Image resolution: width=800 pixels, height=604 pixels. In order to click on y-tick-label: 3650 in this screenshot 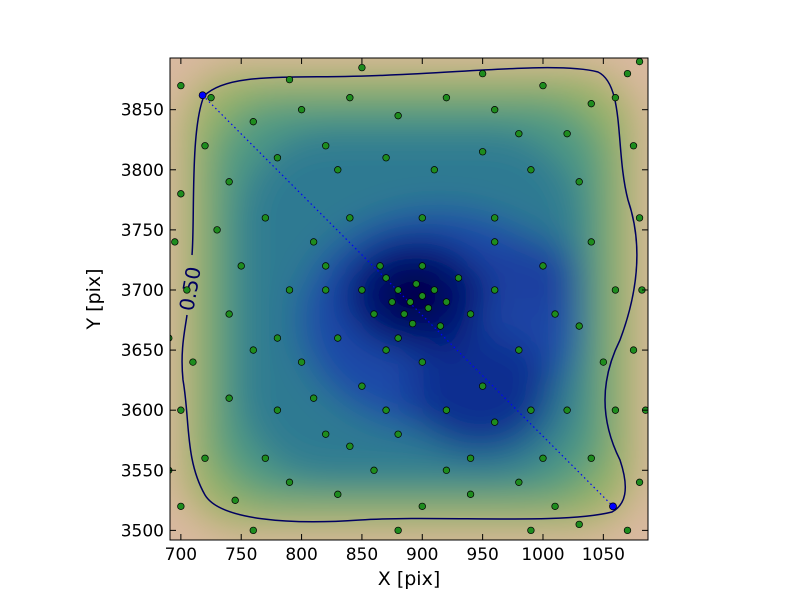, I will do `click(142, 351)`.